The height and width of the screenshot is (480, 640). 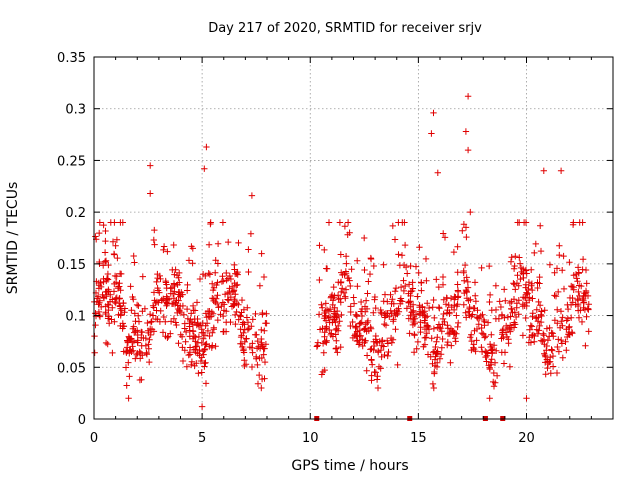 What do you see at coordinates (349, 466) in the screenshot?
I see `x-axis-label: GPS time / hours` at bounding box center [349, 466].